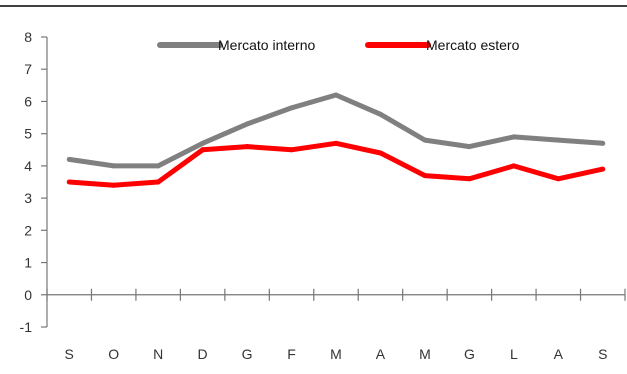 This screenshot has width=627, height=374. I want to click on y-tick-label: 5, so click(28, 134).